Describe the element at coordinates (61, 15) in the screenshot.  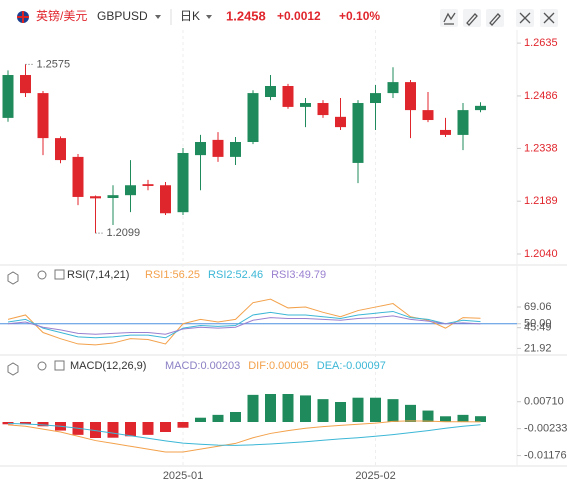
I see `pair-name: 英镑/美元` at that location.